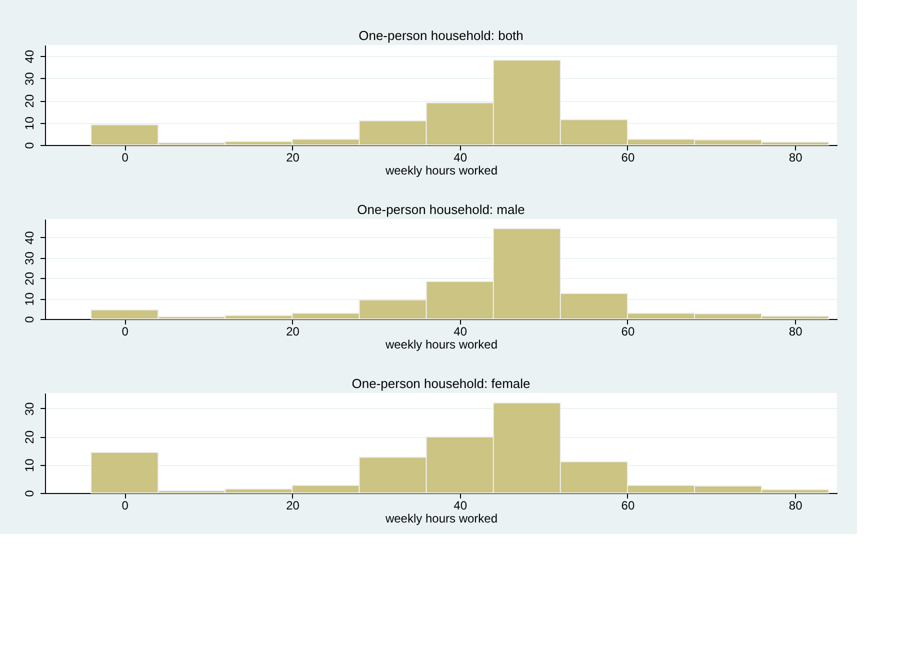  Describe the element at coordinates (441, 35) in the screenshot. I see `chart-title: One-person household: both` at that location.